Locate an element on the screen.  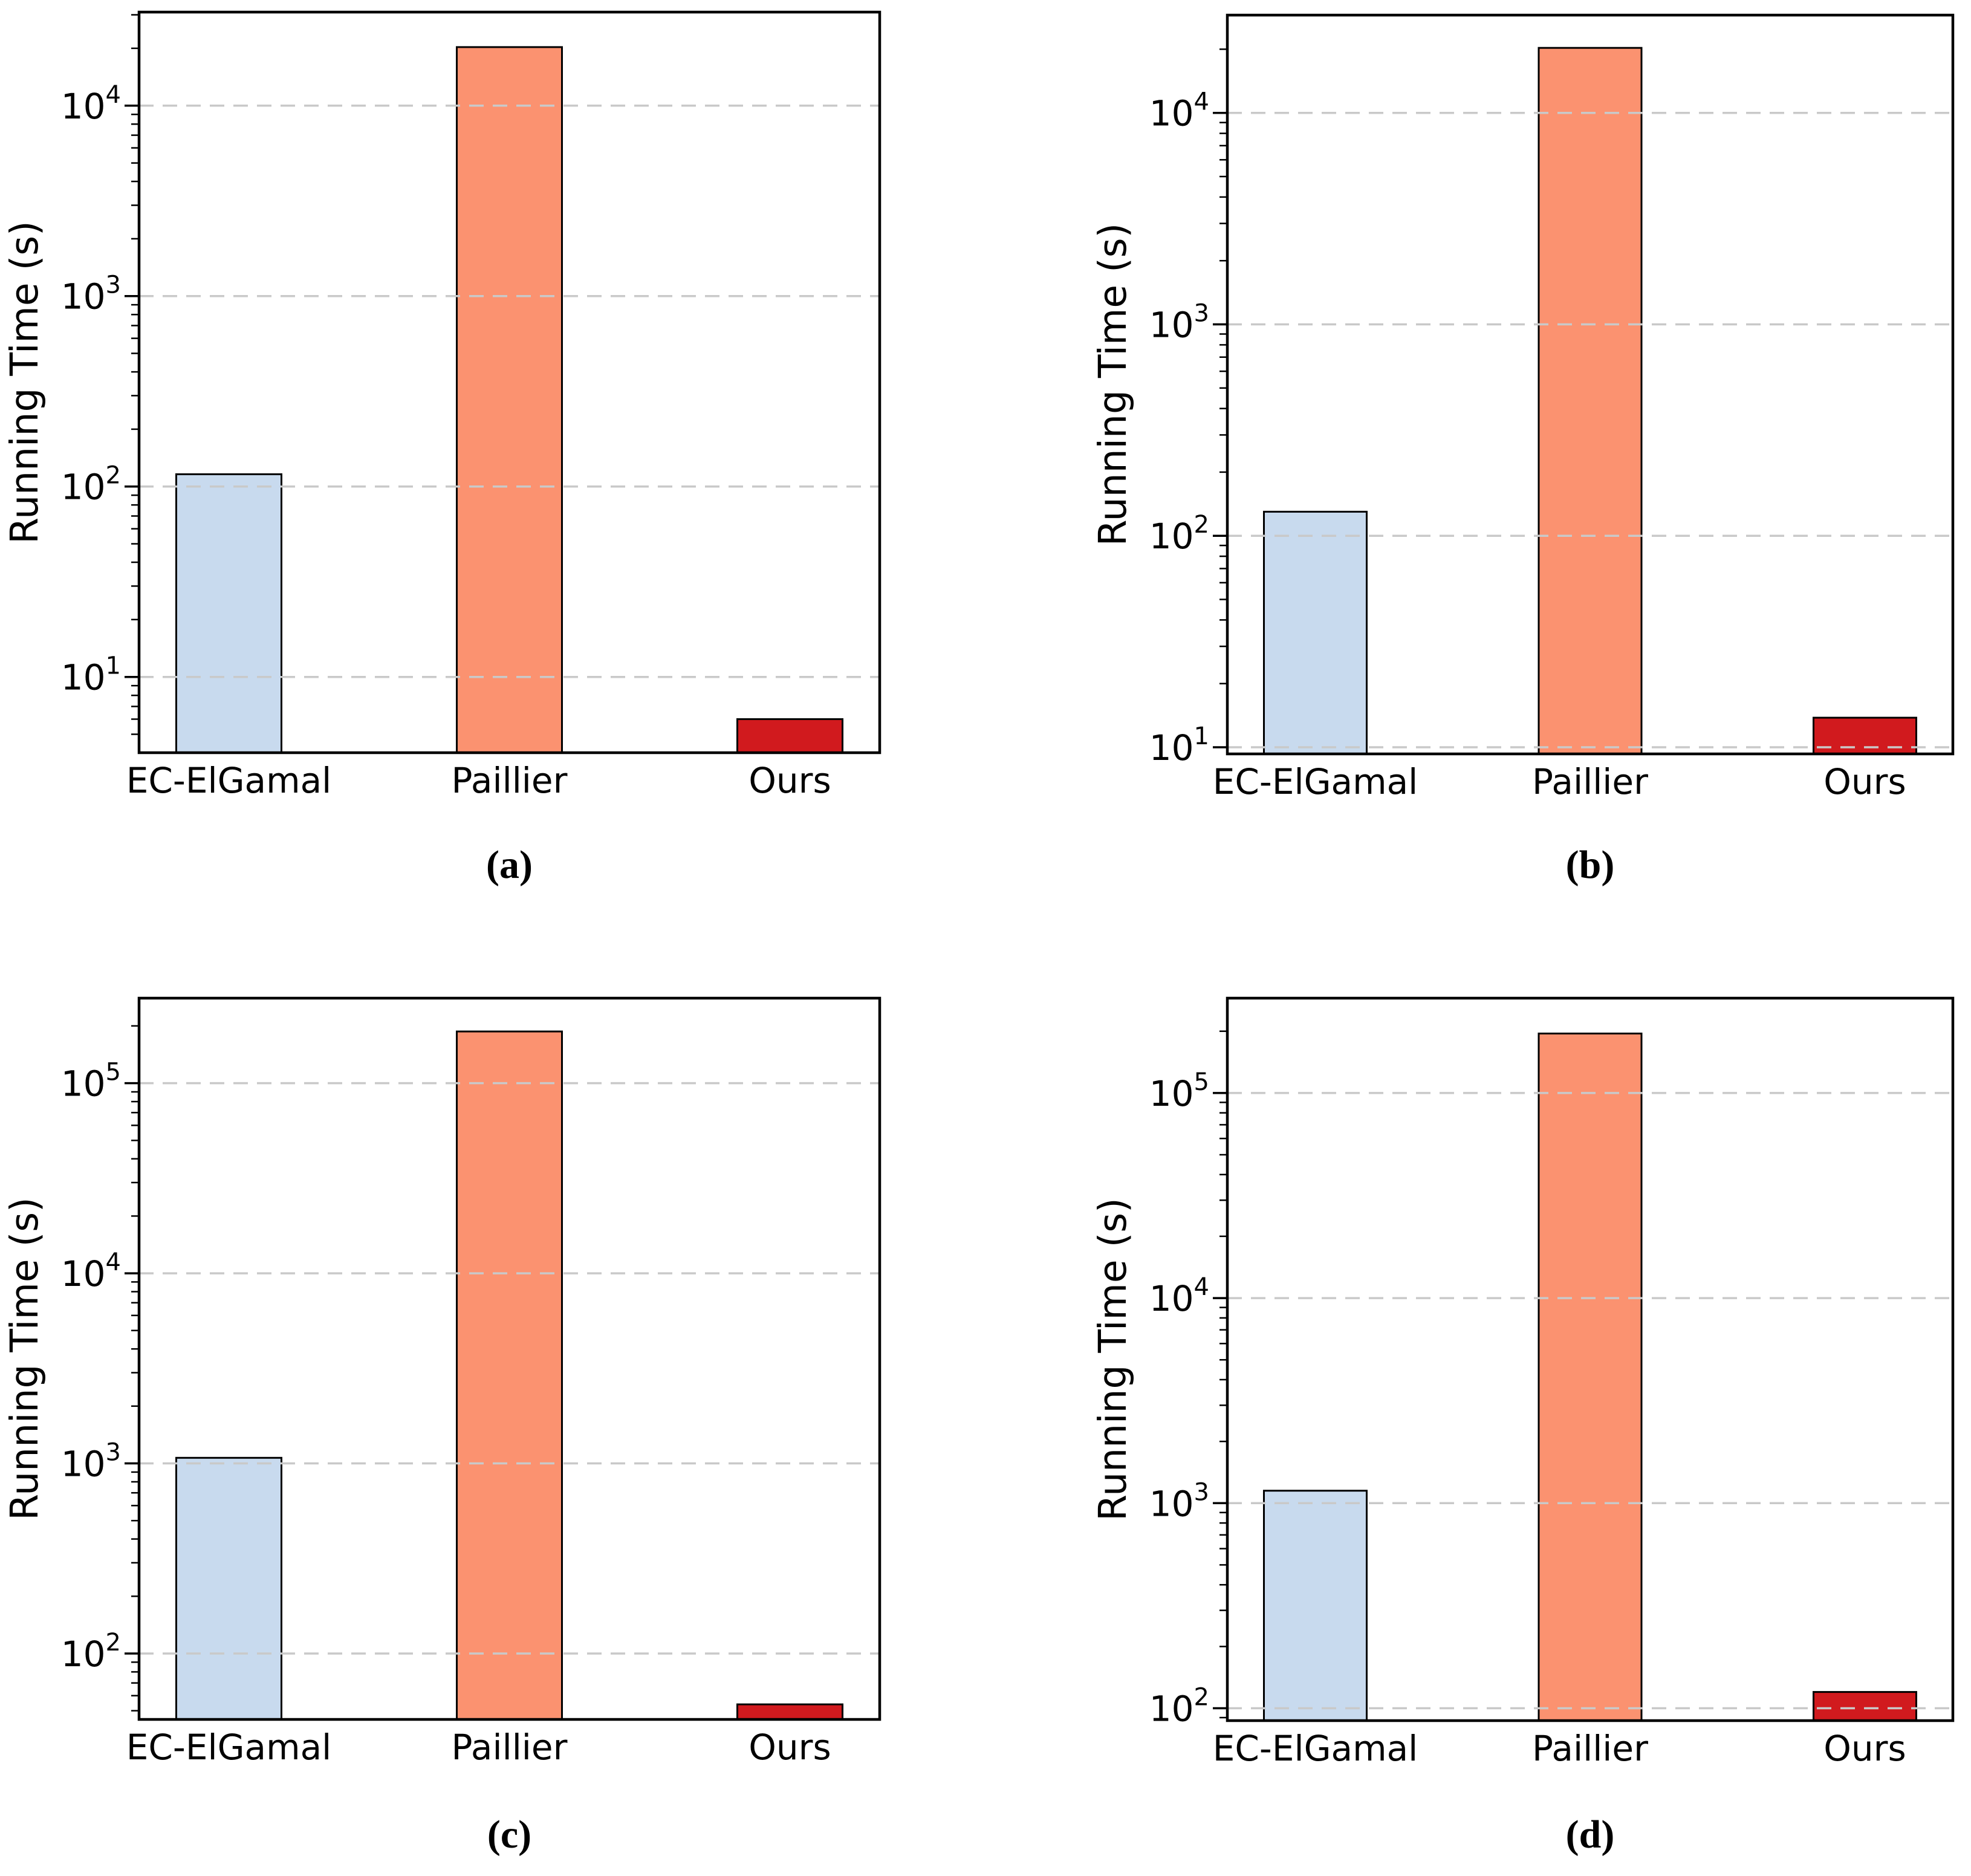
subplot-caption: (b) is located at coordinates (1590, 865).